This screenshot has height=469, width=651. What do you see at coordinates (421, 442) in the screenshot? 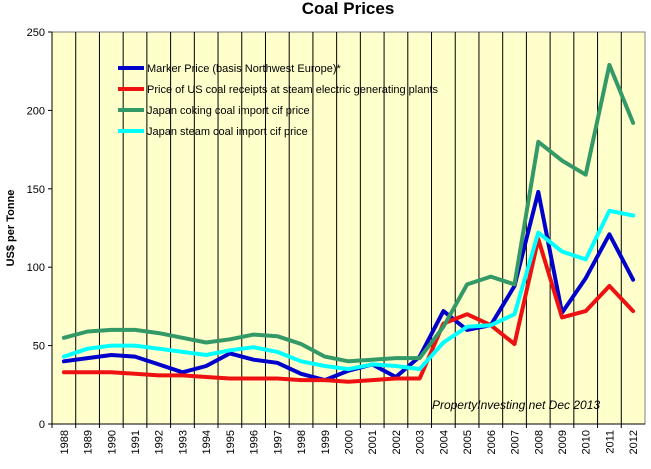
I see `x-tick-label: 2003` at bounding box center [421, 442].